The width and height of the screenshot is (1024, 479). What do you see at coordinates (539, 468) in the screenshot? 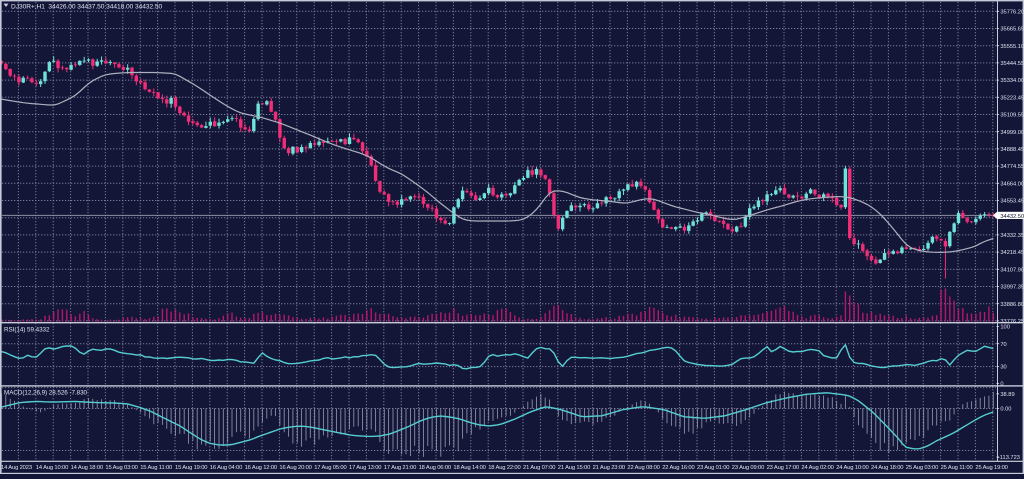
I see `svg-text: 21 Aug 07:00` at bounding box center [539, 468].